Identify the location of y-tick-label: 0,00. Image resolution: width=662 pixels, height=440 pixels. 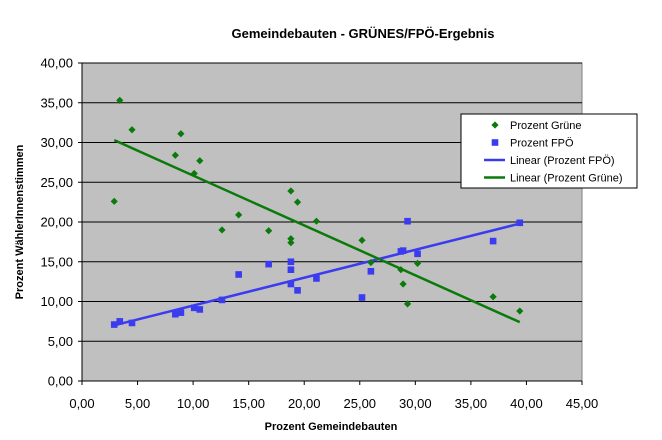
(60, 381).